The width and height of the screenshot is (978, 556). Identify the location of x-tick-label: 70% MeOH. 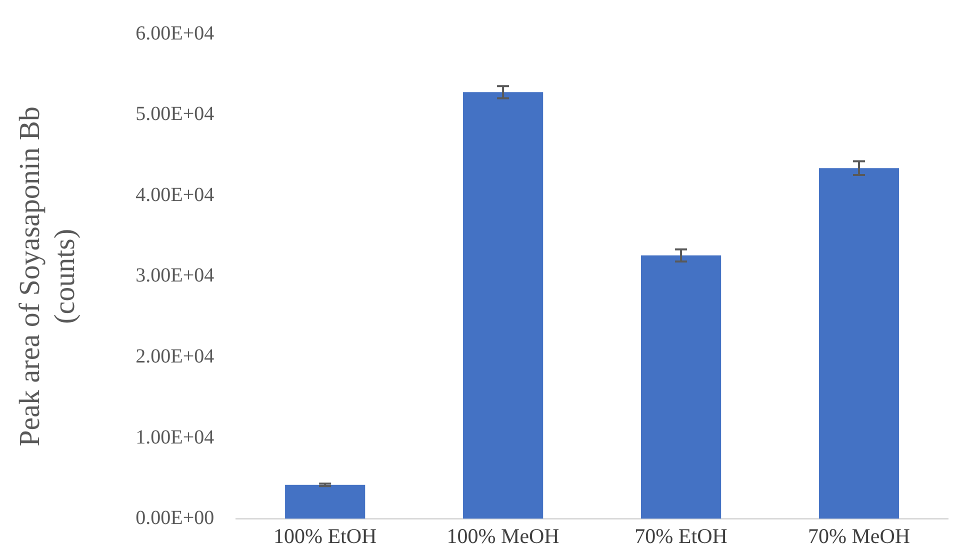
(859, 536).